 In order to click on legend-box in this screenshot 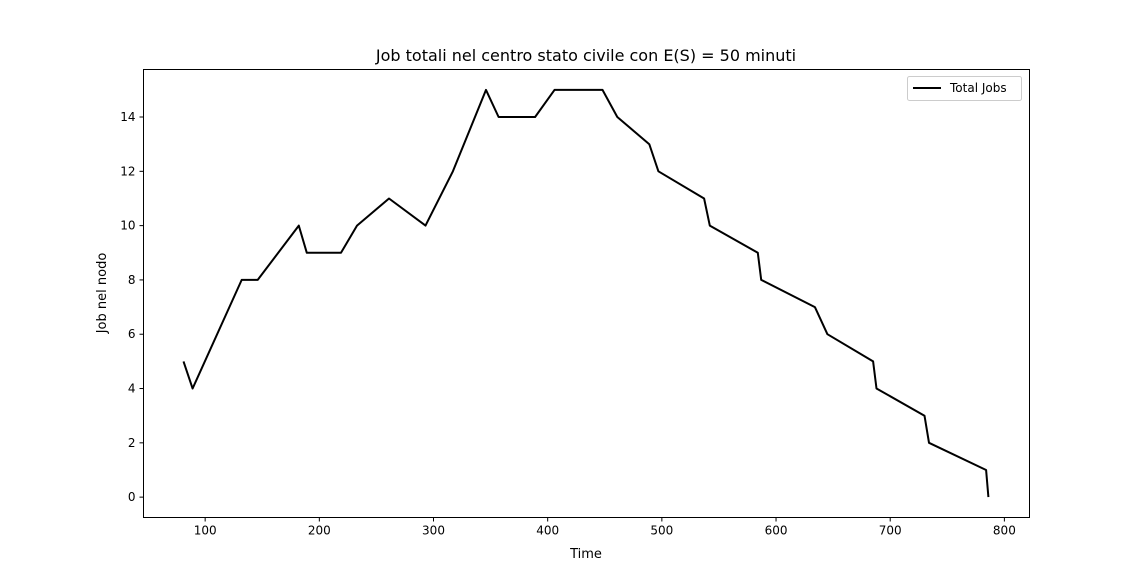, I will do `click(964, 88)`.